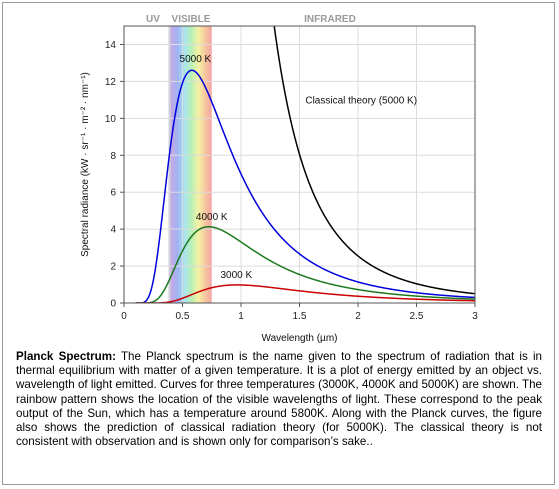  Describe the element at coordinates (153, 19) in the screenshot. I see `uv-band-label: UV` at that location.